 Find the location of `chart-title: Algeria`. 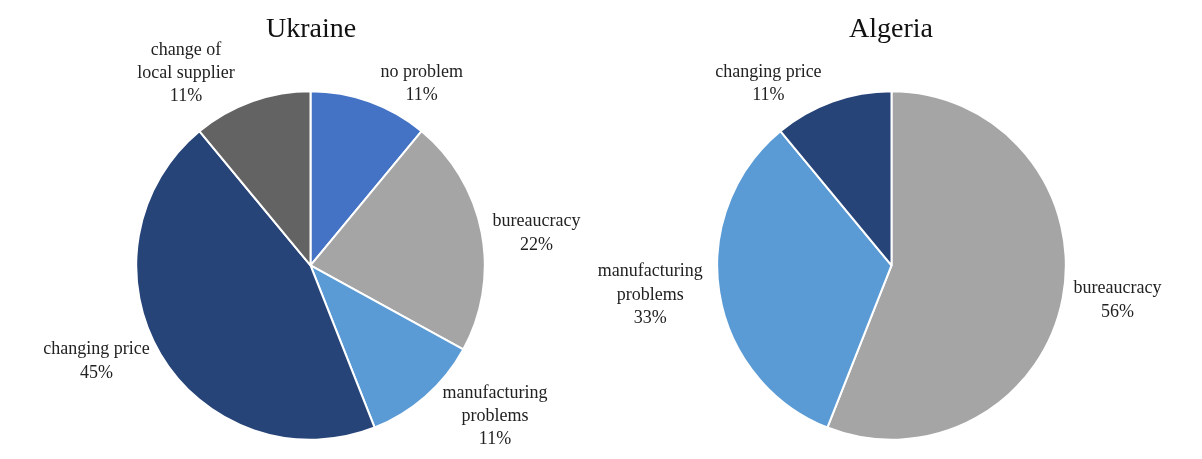

chart-title: Algeria is located at coordinates (891, 27).